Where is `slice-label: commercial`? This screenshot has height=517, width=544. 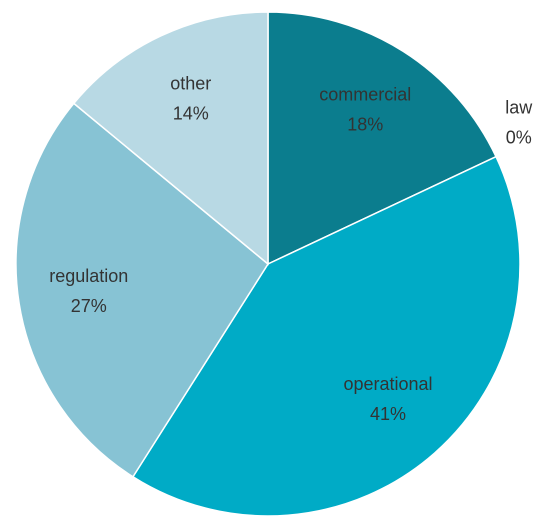 slice-label: commercial is located at coordinates (365, 95).